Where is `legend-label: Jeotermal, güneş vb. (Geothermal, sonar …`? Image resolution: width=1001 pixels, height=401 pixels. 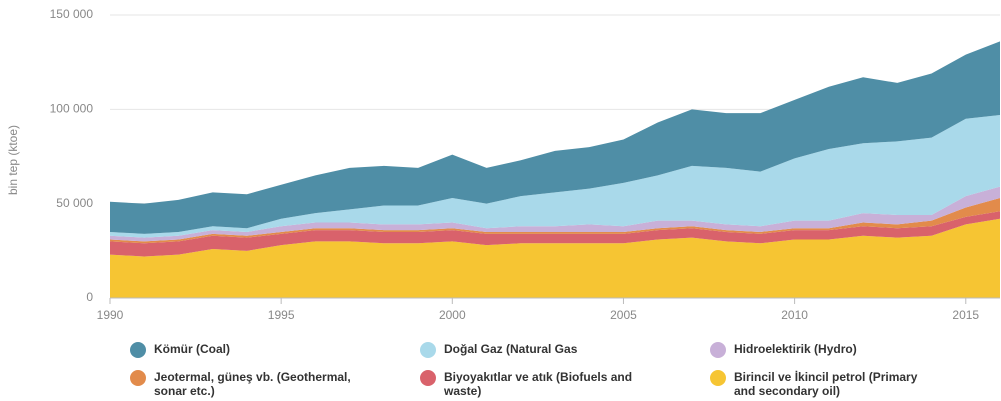 legend-label: Jeotermal, güneş vb. (Geothermal, sonar … is located at coordinates (252, 384).